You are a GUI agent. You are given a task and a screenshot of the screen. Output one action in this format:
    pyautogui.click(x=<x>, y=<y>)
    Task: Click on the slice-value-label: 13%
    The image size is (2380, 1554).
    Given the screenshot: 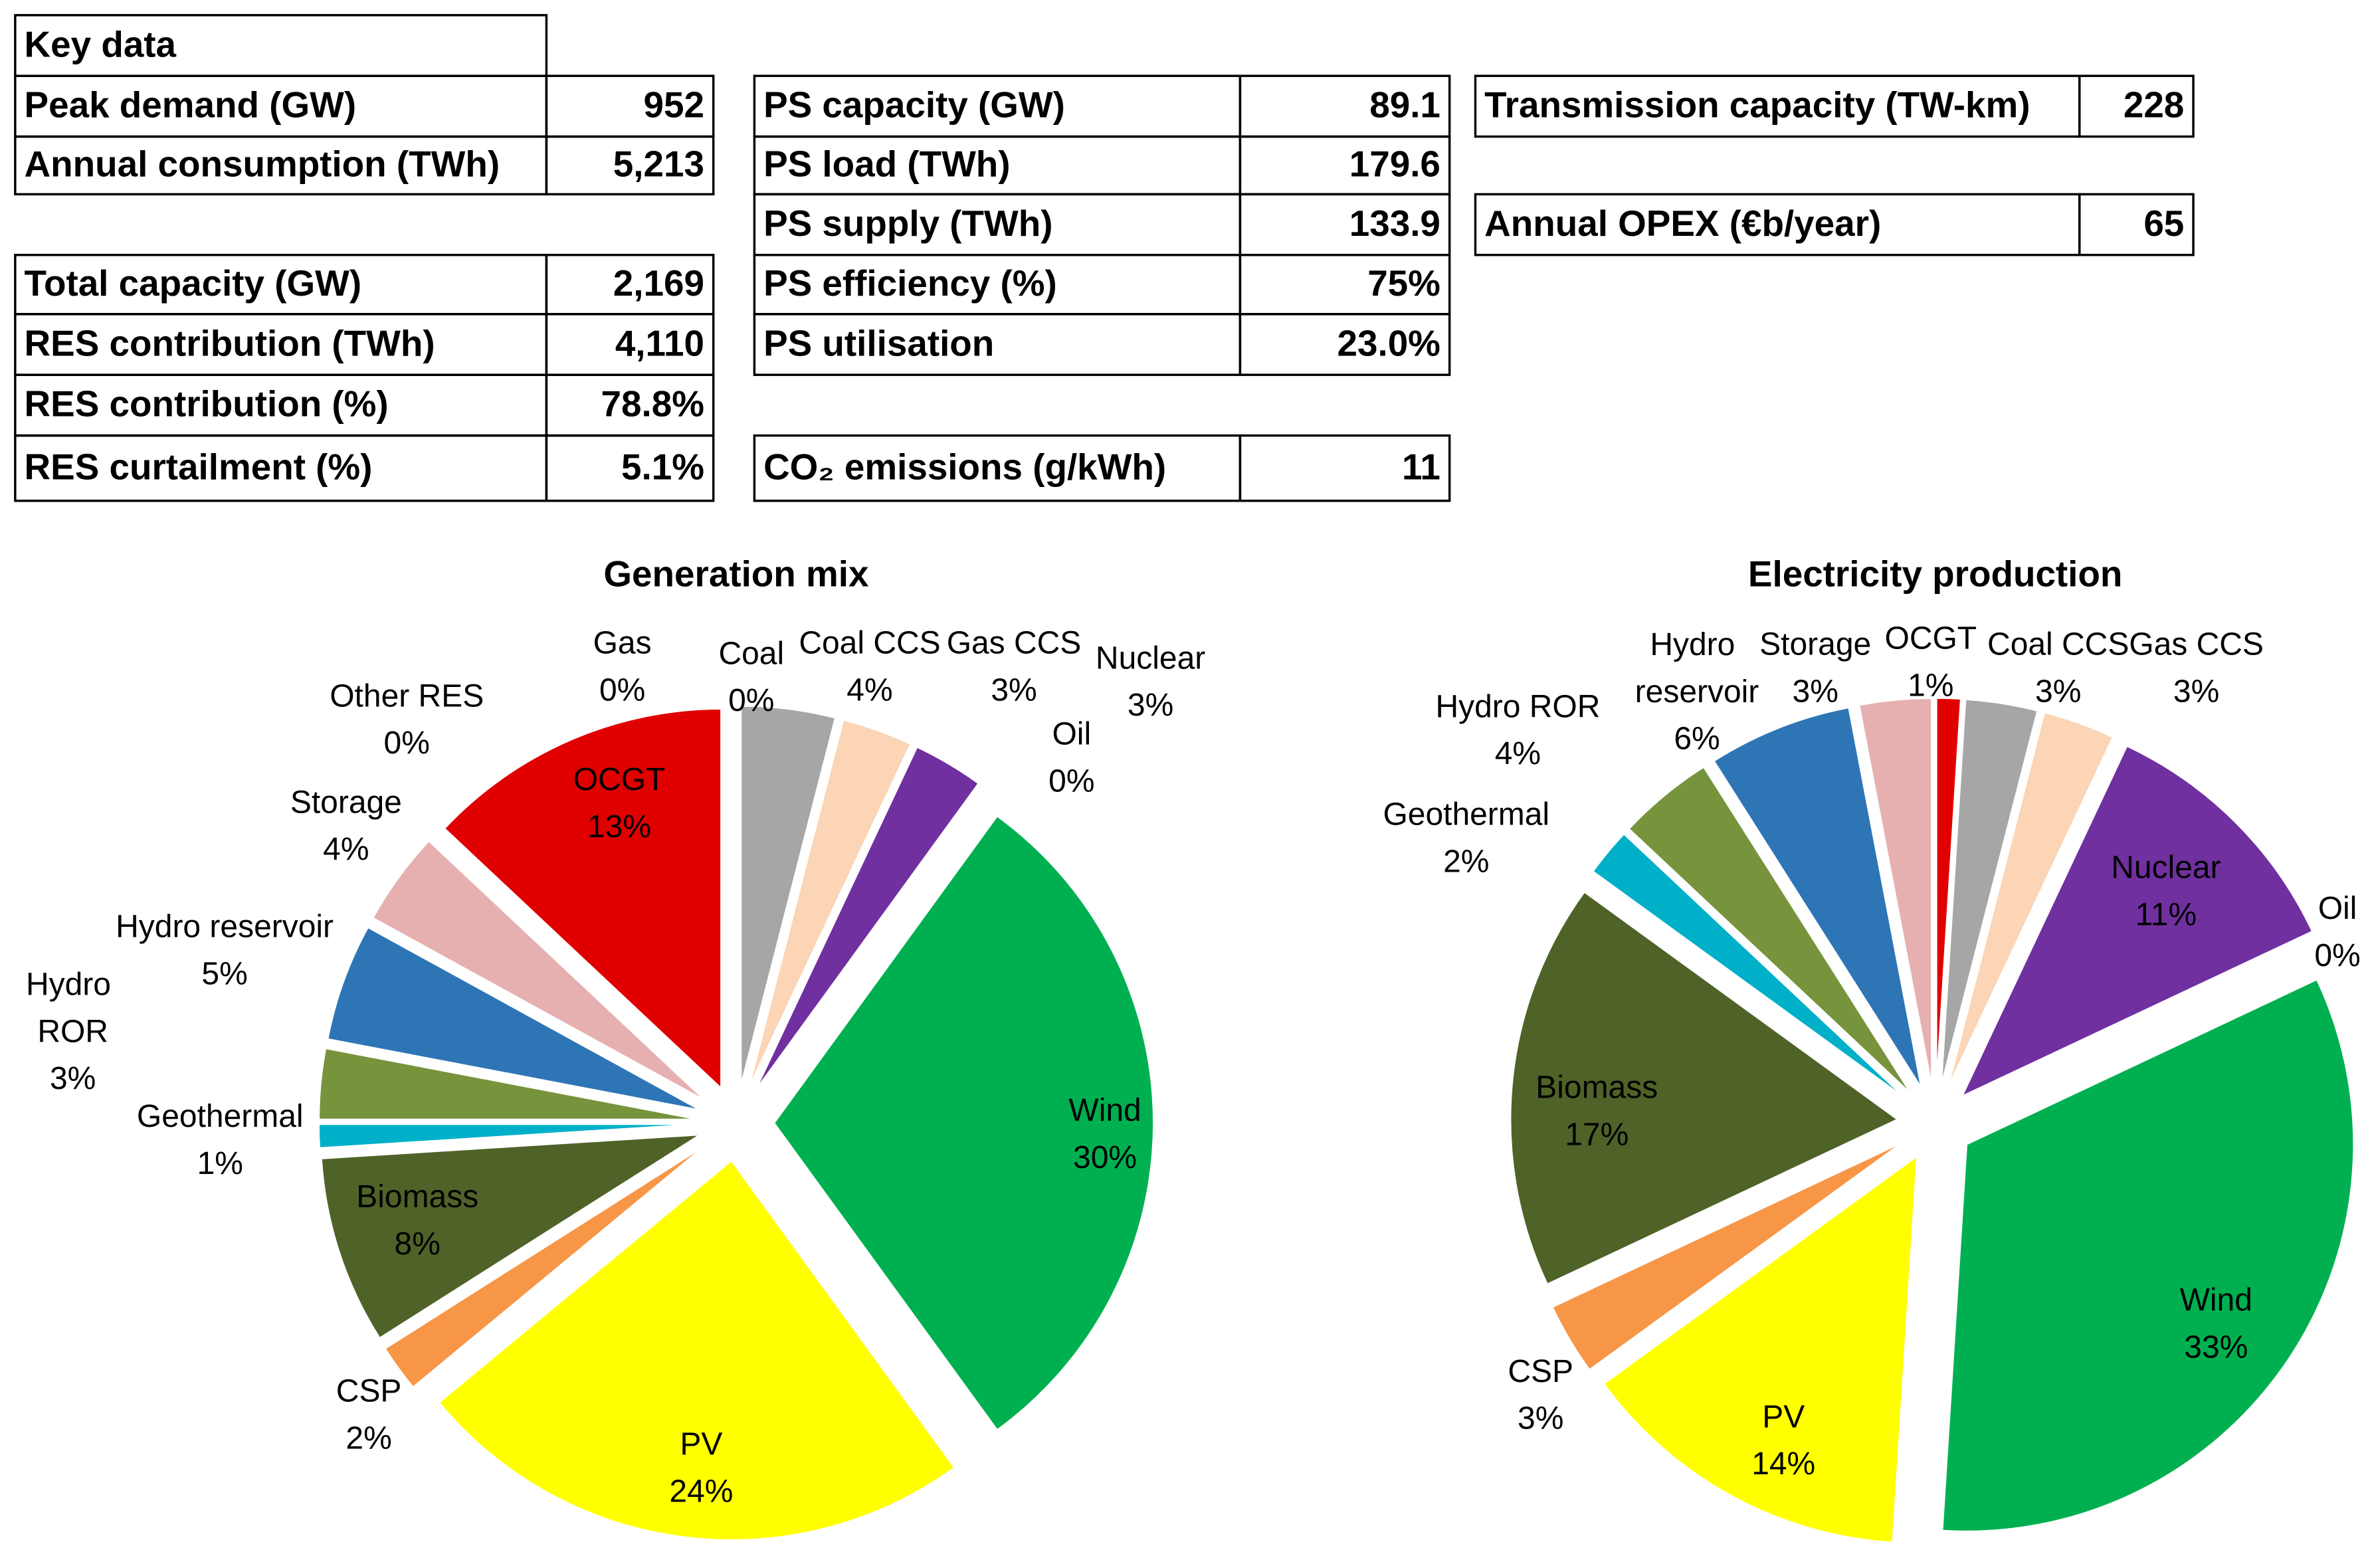 What is the action you would take?
    pyautogui.click(x=619, y=826)
    